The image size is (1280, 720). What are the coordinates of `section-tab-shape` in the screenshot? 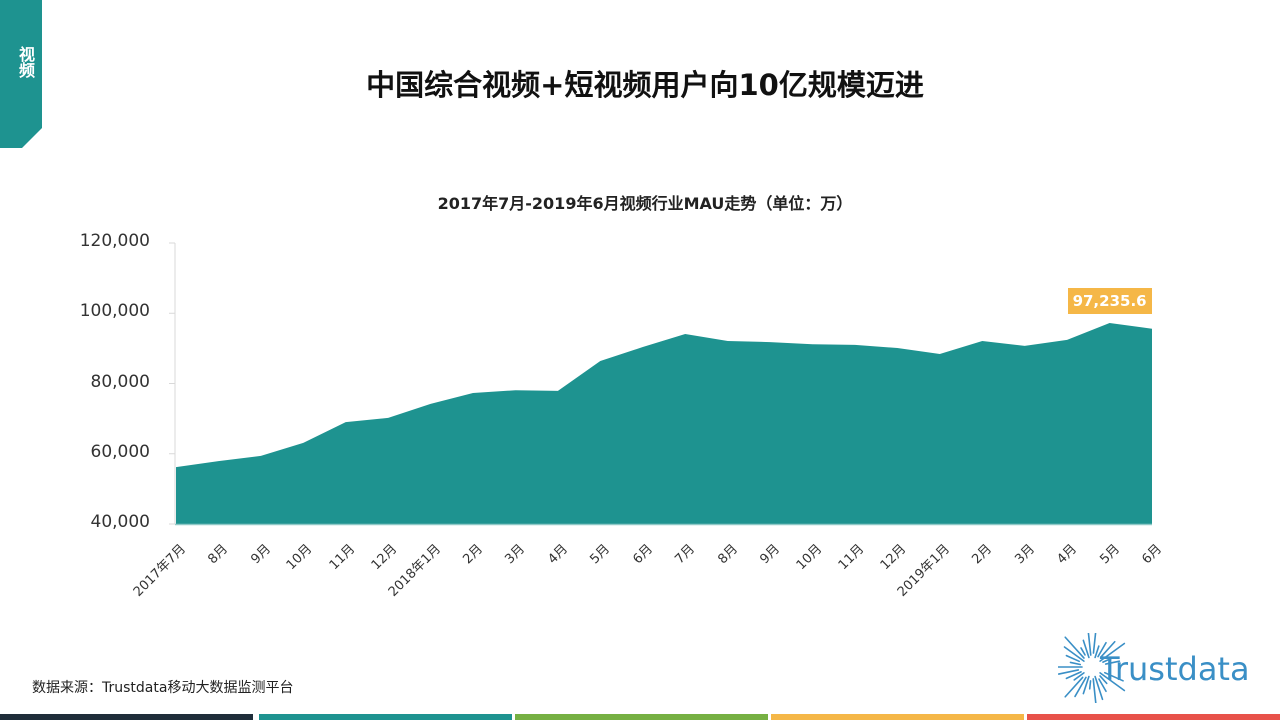 It's located at (21, 74).